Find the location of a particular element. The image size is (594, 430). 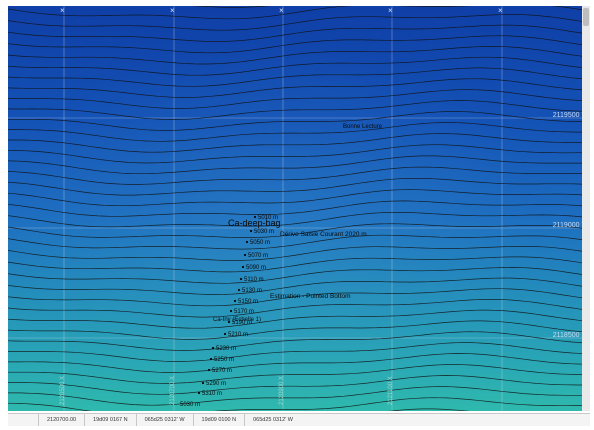

y-grid-label: 2118500 Y is located at coordinates (569, 335).